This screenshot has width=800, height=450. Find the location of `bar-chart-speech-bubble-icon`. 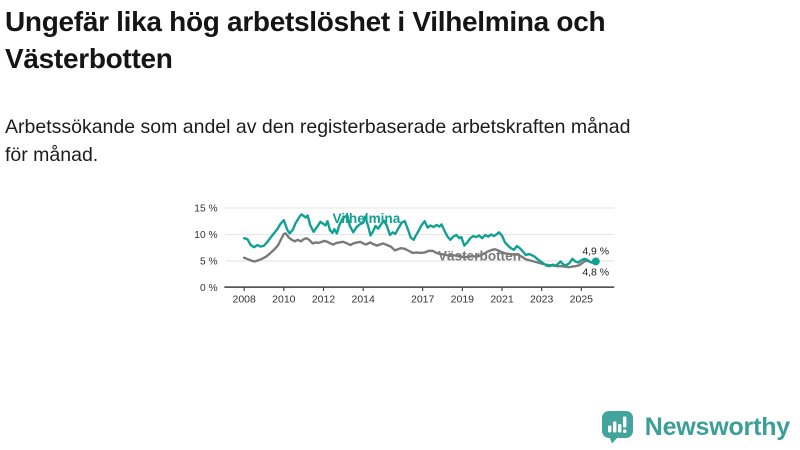

bar-chart-speech-bubble-icon is located at coordinates (617, 427).